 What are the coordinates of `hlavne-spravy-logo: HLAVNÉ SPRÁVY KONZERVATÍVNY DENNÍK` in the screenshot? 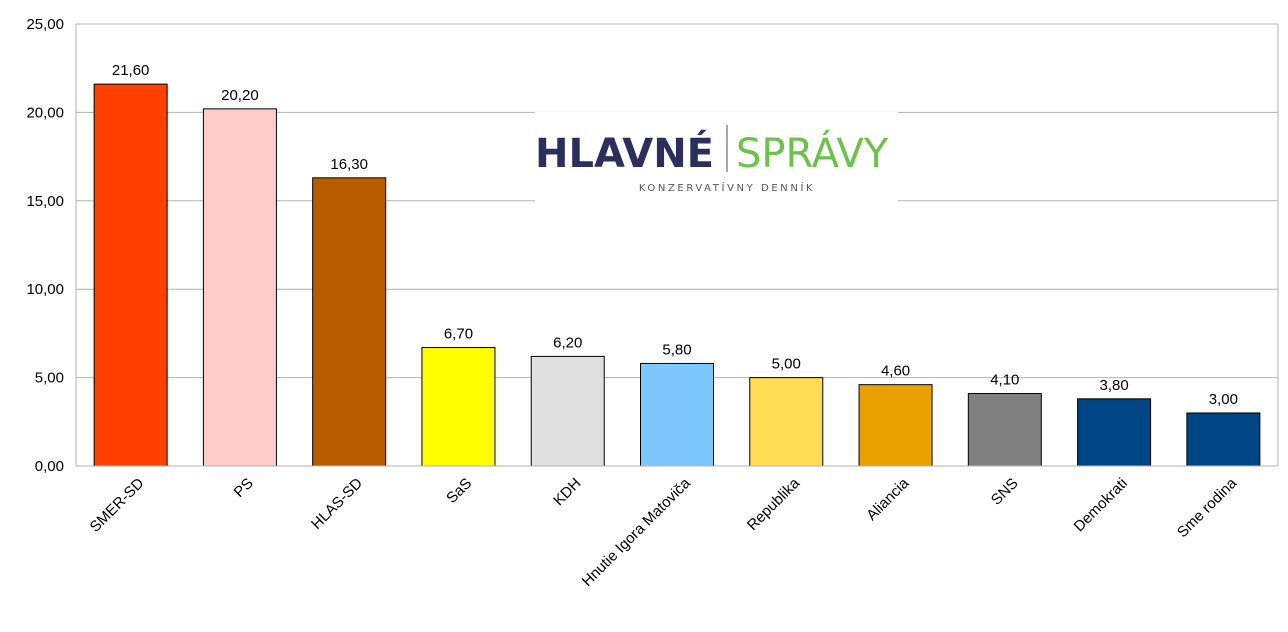 It's located at (716, 157).